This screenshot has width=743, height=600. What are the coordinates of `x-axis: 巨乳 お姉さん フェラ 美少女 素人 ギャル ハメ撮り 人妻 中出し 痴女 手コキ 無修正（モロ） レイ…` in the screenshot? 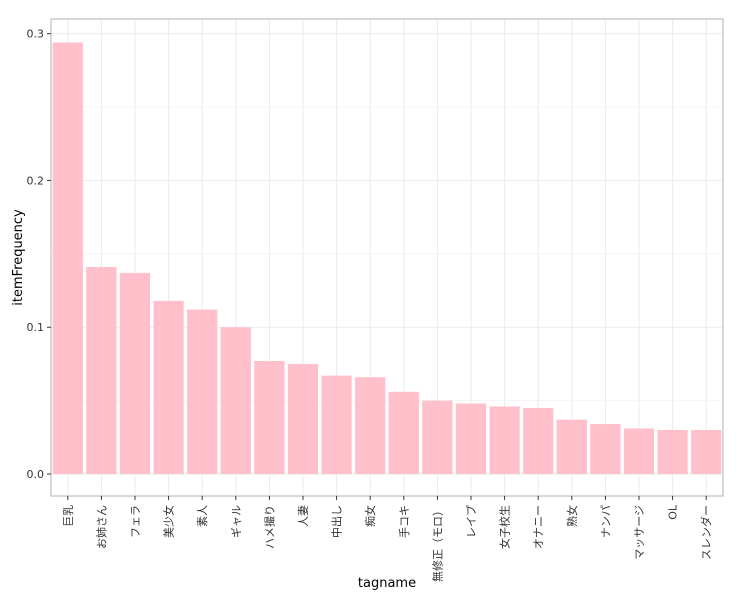 It's located at (387, 539).